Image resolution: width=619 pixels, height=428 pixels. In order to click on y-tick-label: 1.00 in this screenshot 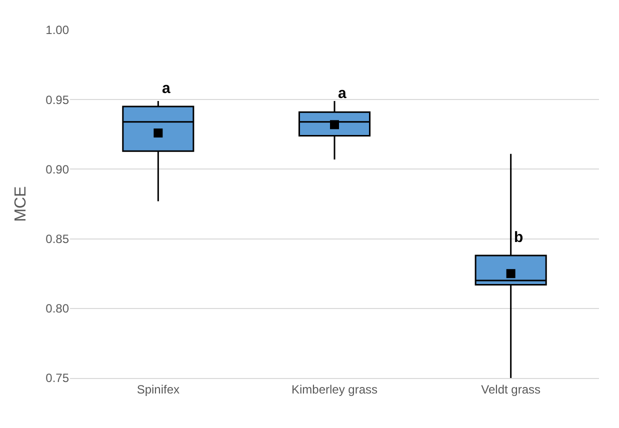, I will do `click(58, 30)`.